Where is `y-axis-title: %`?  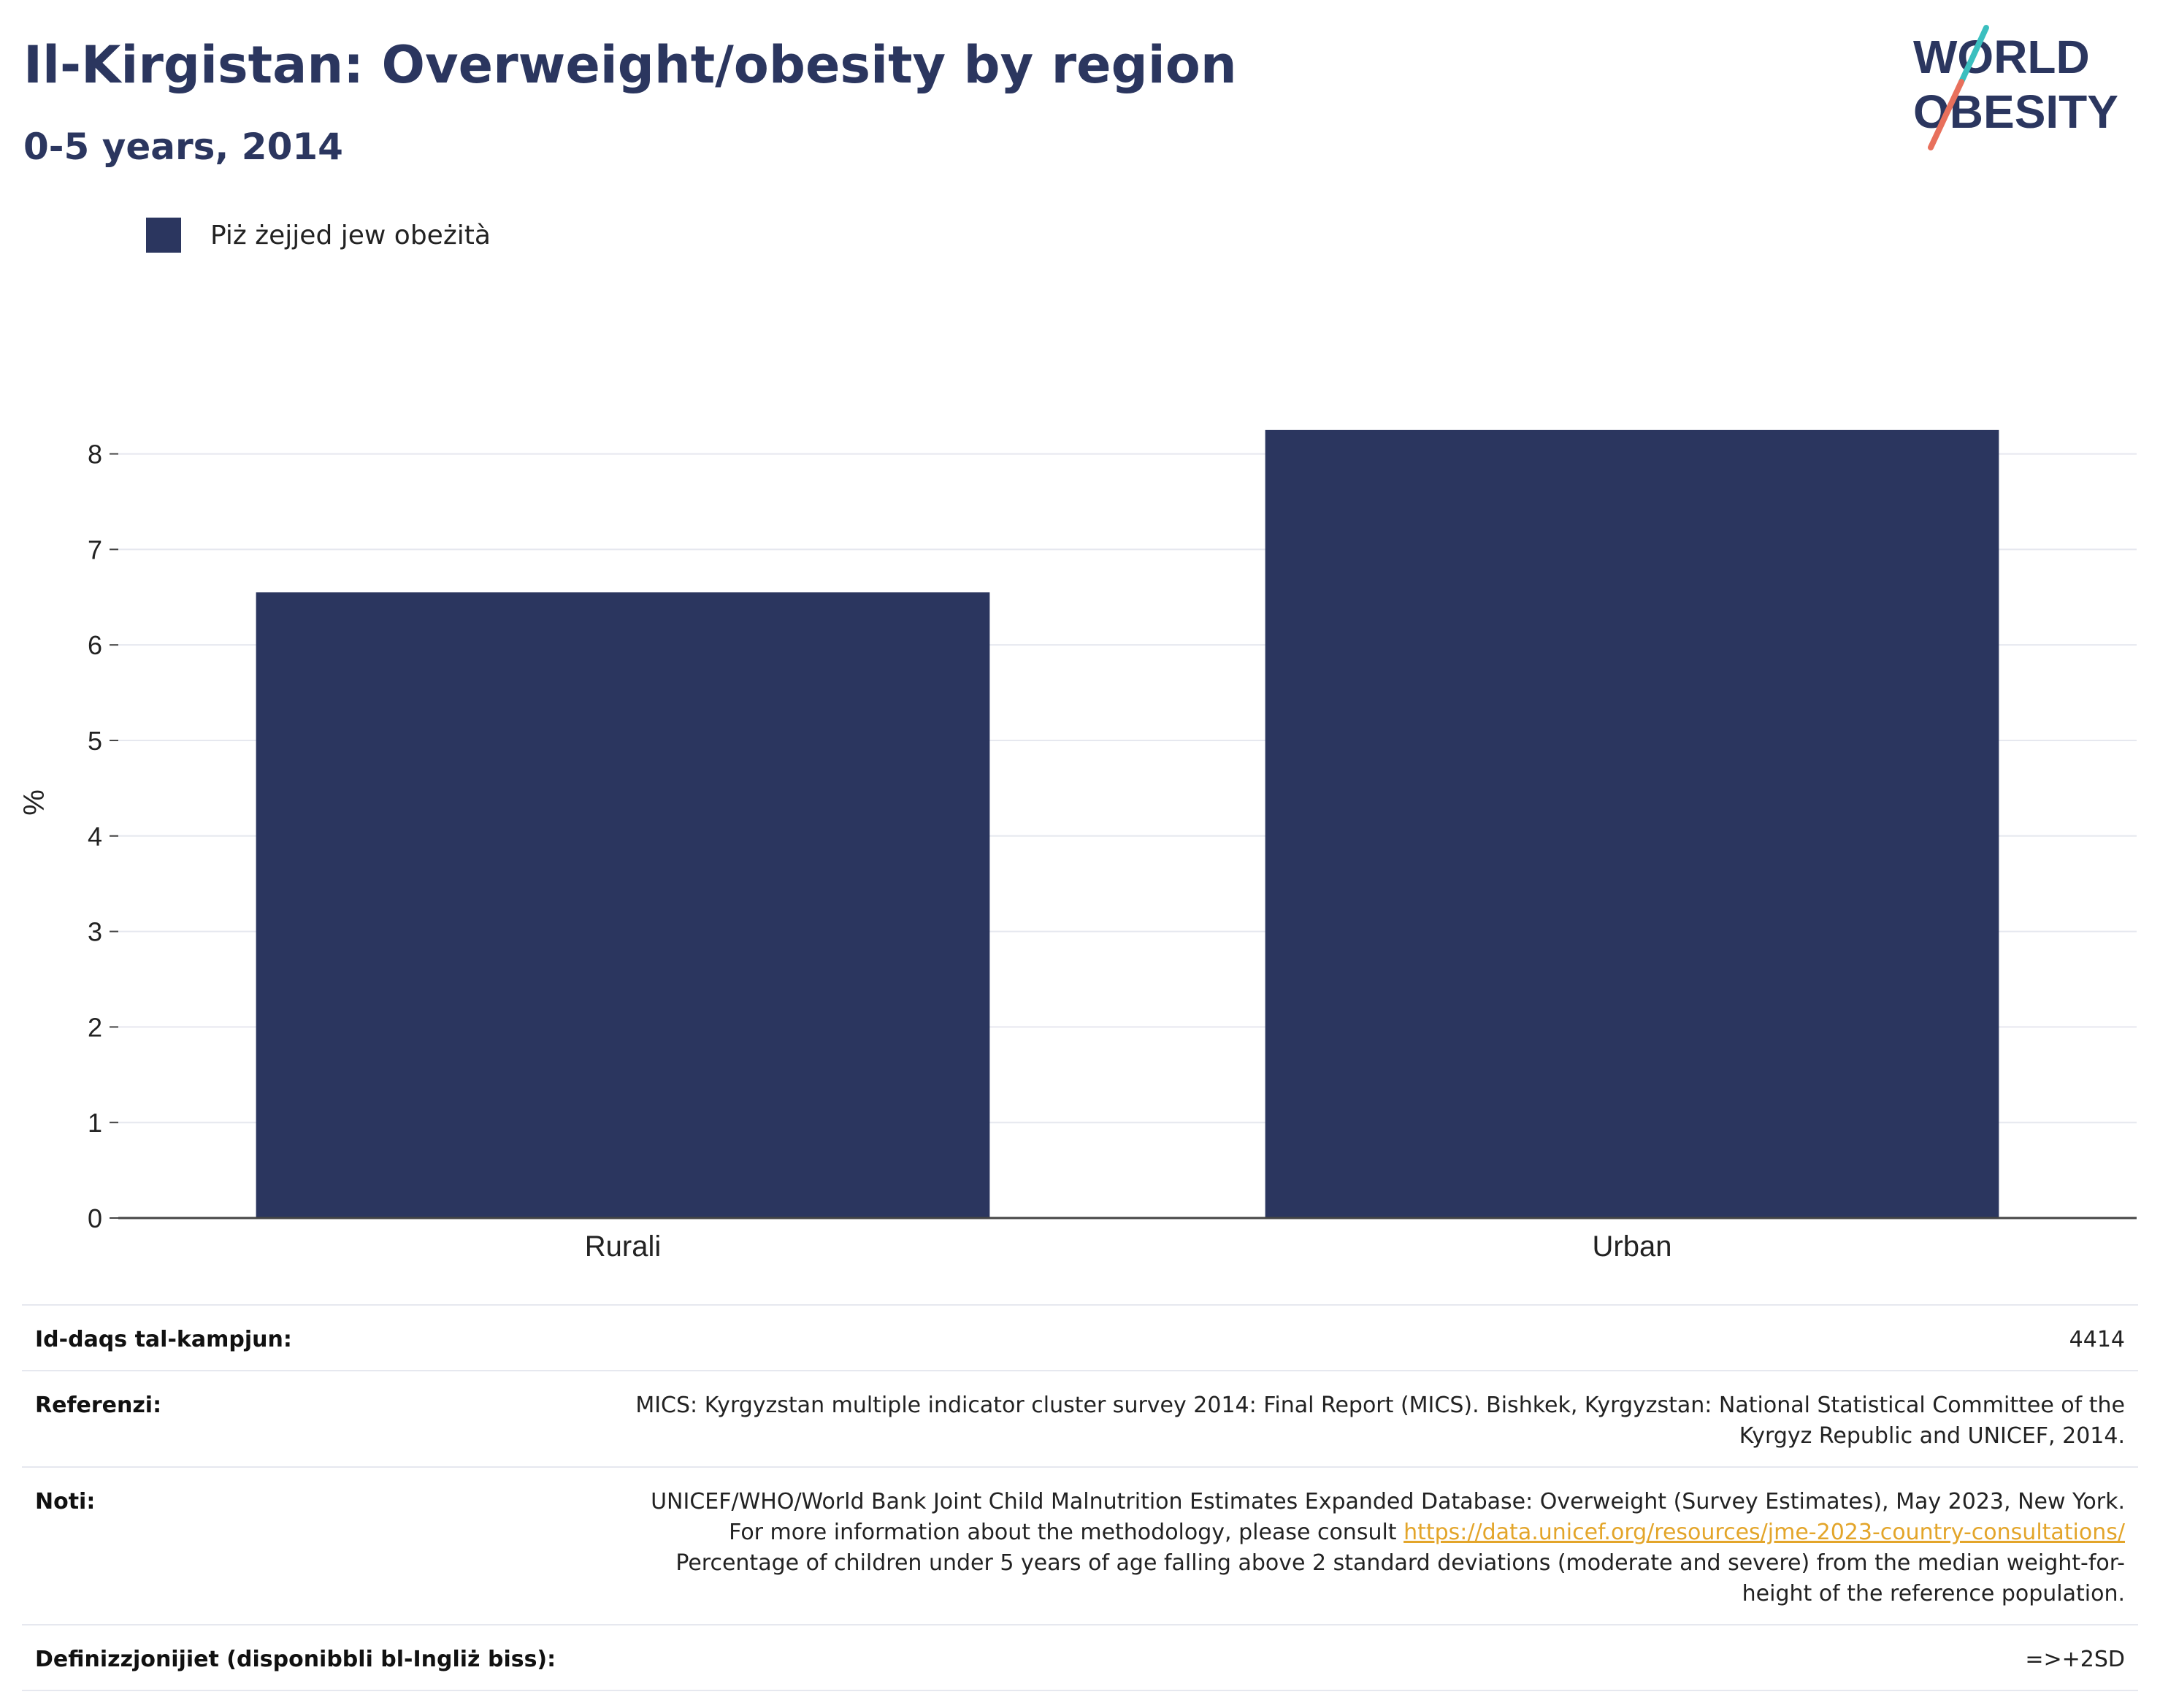
y-axis-title: % is located at coordinates (34, 802).